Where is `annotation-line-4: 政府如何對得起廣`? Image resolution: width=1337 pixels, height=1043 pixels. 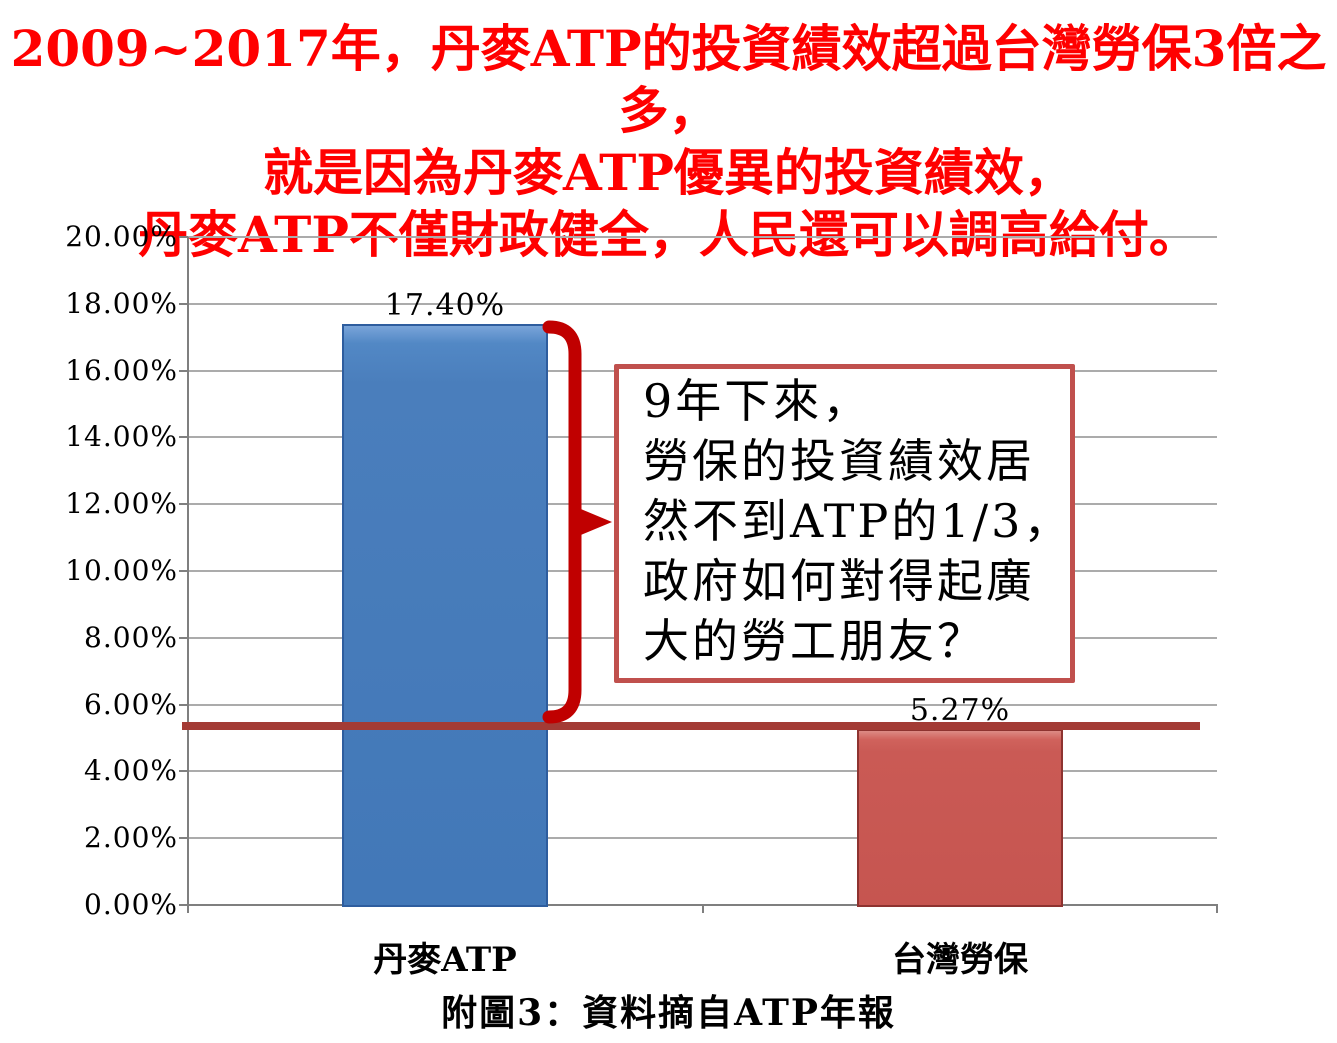 annotation-line-4: 政府如何對得起廣 is located at coordinates (839, 581).